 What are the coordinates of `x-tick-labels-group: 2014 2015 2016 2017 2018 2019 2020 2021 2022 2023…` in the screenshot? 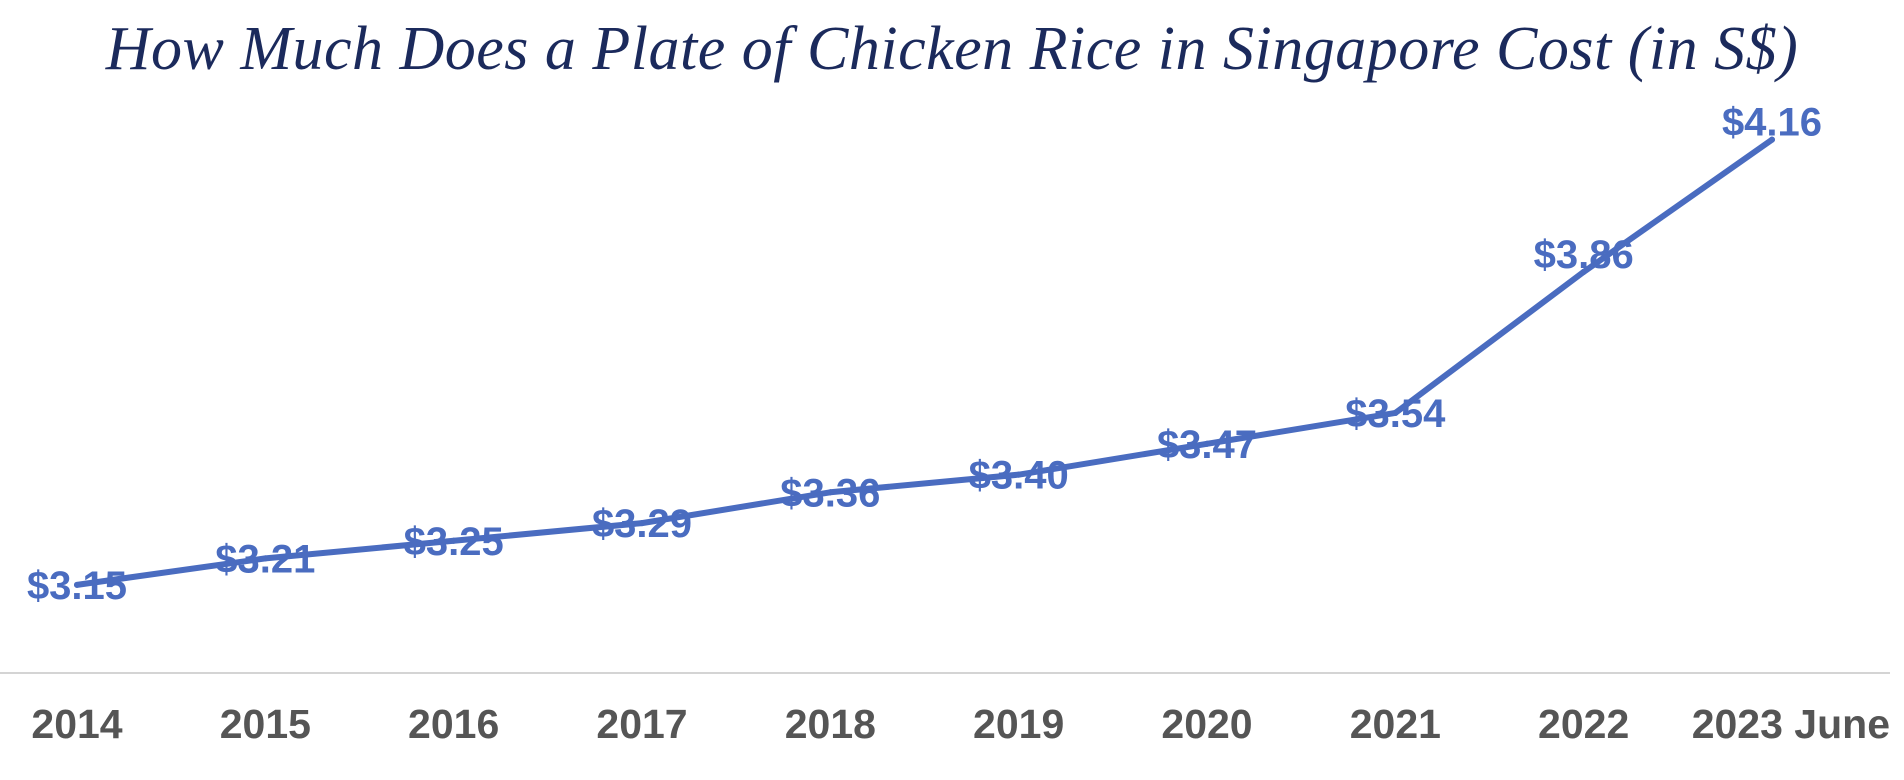 It's located at (960, 724).